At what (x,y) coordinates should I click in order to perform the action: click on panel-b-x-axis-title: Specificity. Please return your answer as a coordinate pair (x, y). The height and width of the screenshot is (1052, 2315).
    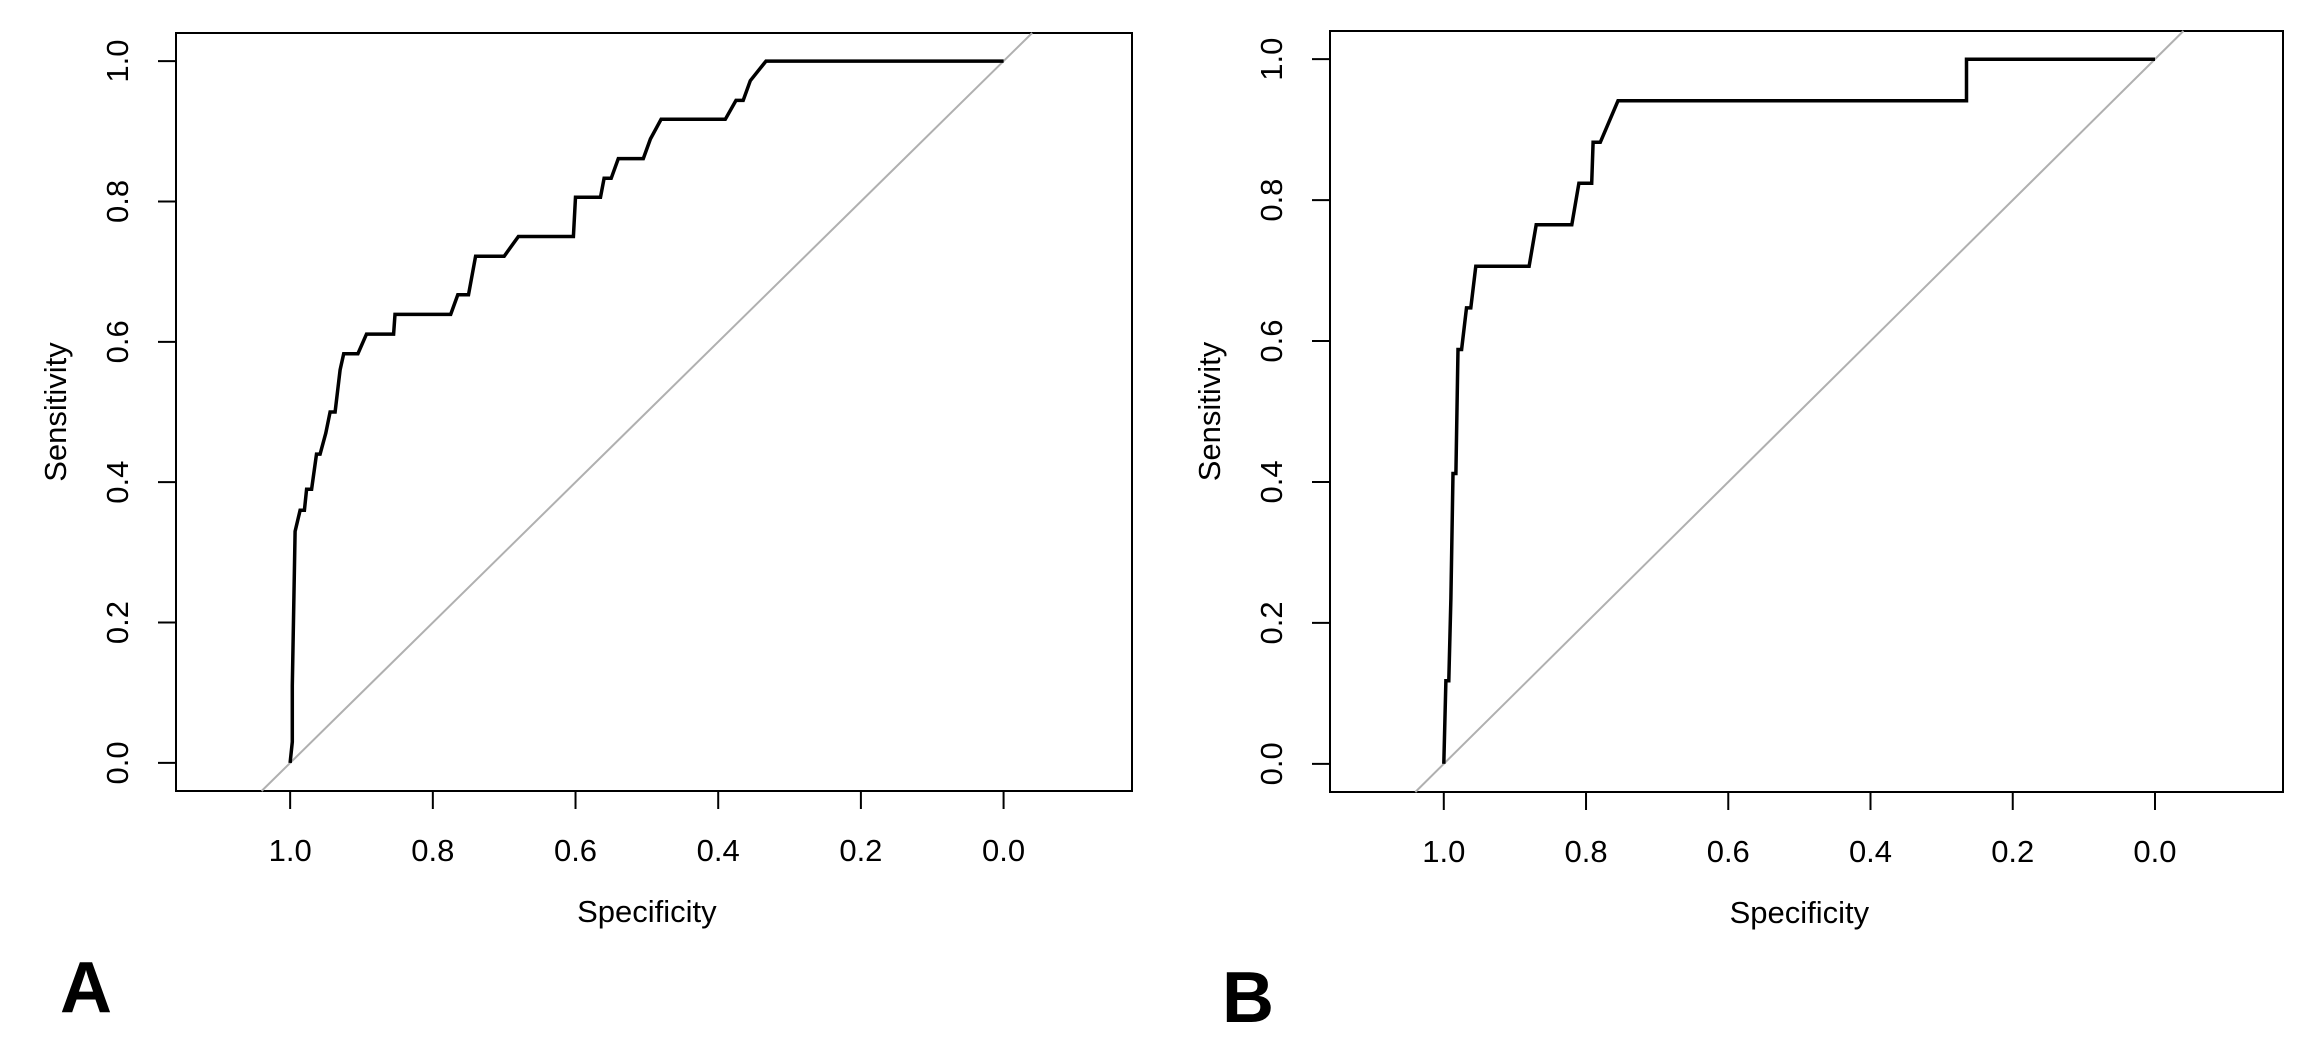
    Looking at the image, I should click on (1800, 912).